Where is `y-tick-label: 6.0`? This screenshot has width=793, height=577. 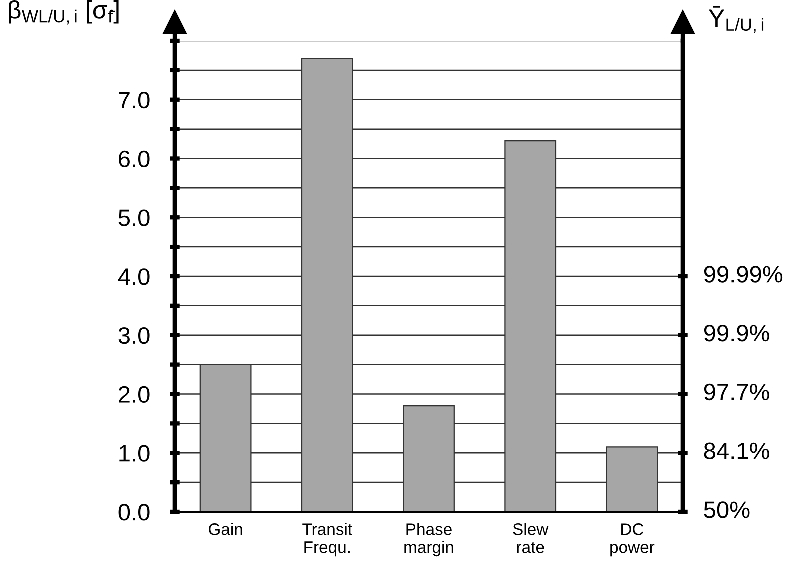 y-tick-label: 6.0 is located at coordinates (134, 159).